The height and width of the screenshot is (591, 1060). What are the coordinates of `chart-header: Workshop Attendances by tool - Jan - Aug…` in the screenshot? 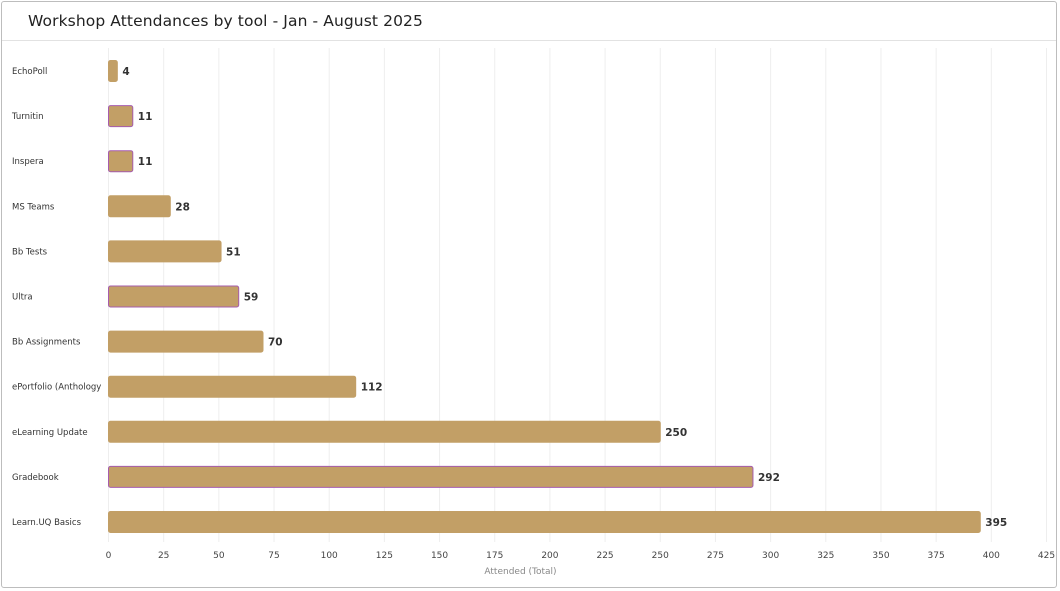 It's located at (529, 21).